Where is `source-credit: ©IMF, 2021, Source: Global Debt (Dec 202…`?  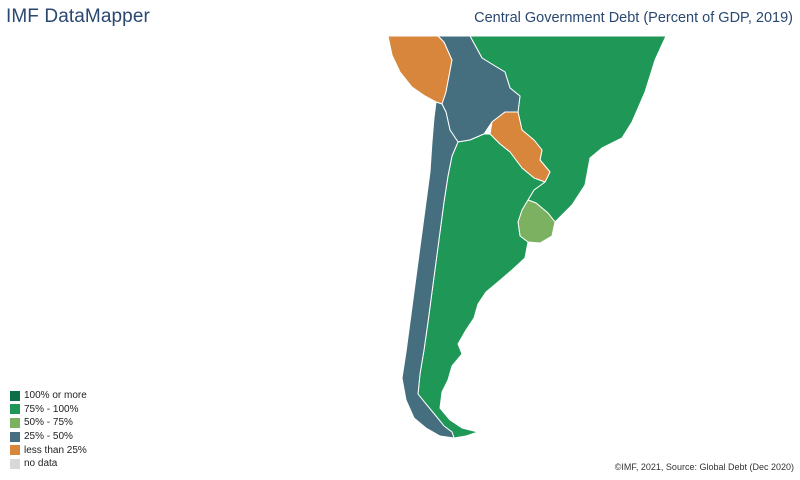 source-credit: ©IMF, 2021, Source: Global Debt (Dec 202… is located at coordinates (704, 467).